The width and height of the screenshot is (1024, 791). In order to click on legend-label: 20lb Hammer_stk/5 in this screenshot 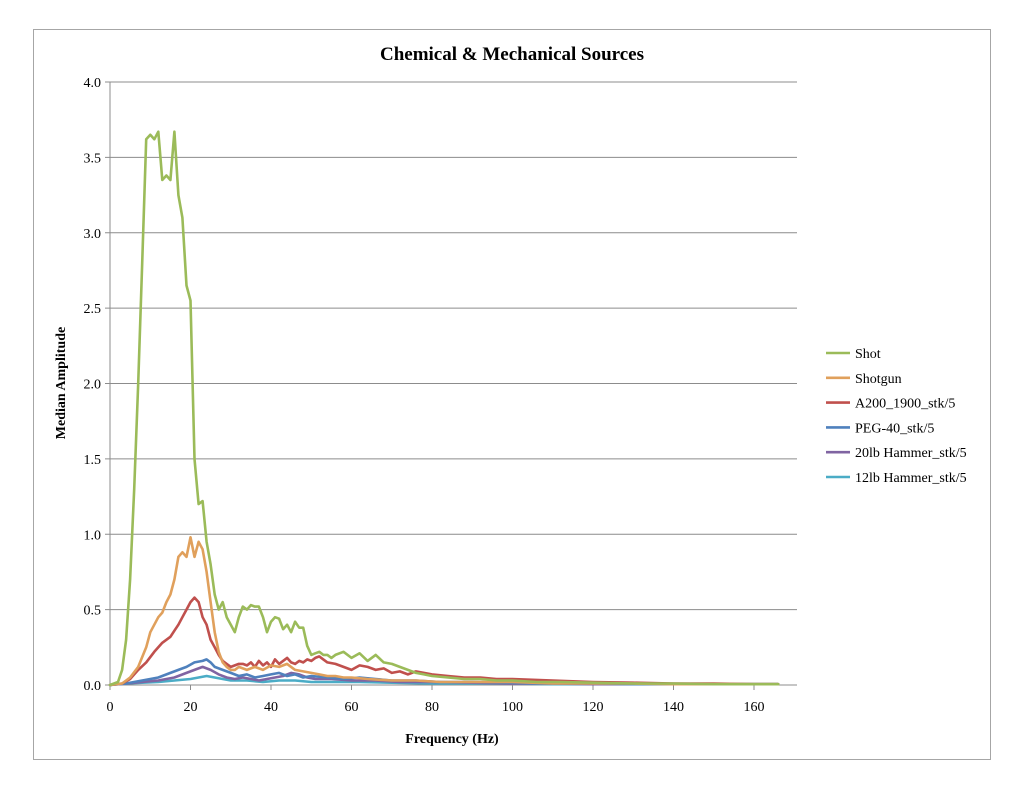, I will do `click(911, 453)`.